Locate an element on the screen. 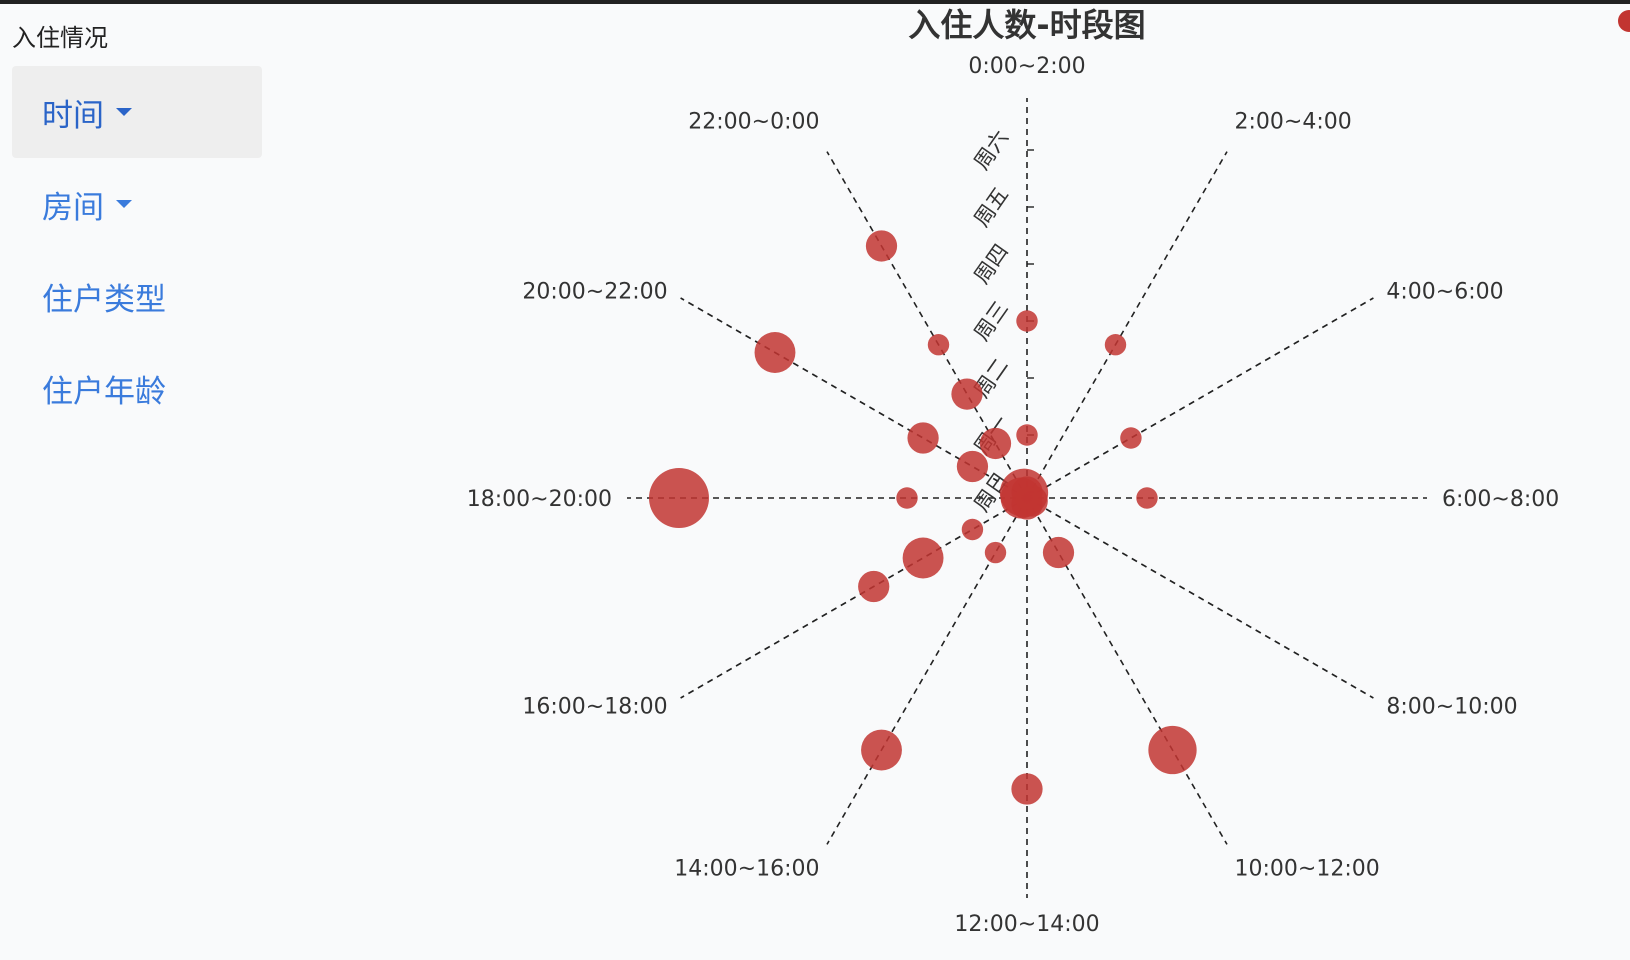  corner-marker is located at coordinates (1624, 21).